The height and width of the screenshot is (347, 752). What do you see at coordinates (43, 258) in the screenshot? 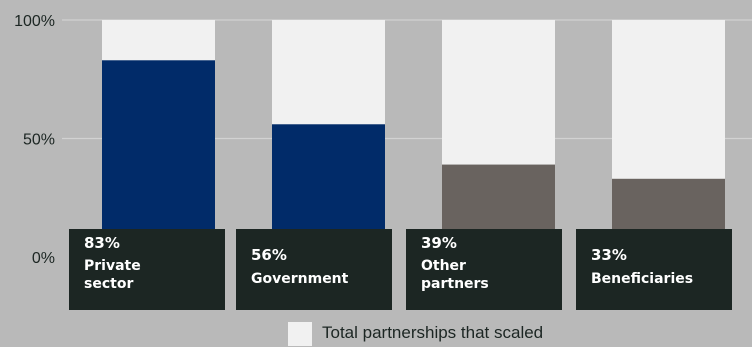
I see `y-tick-label: 0%` at bounding box center [43, 258].